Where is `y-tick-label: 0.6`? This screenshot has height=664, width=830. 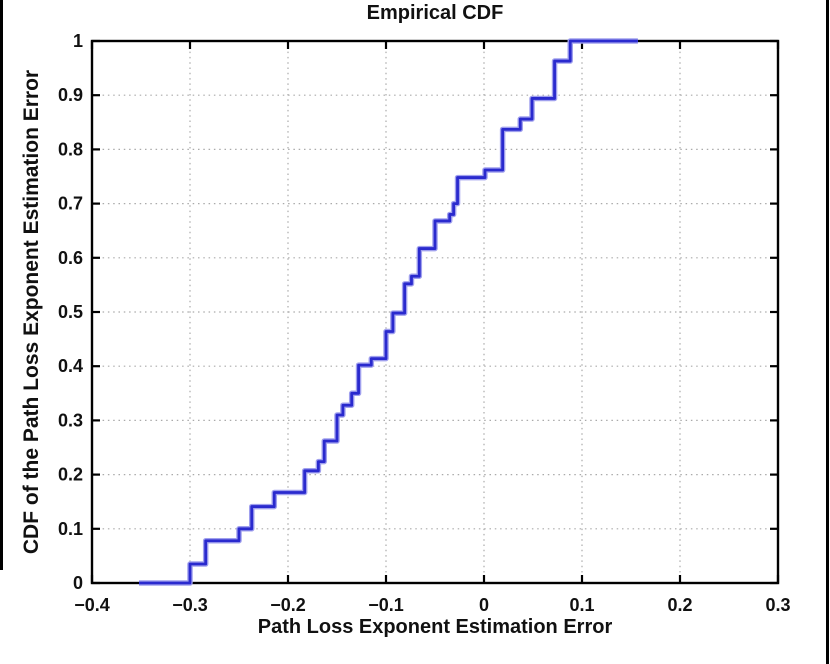 y-tick-label: 0.6 is located at coordinates (70, 258).